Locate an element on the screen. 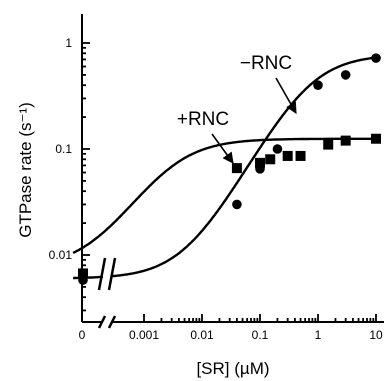 The image size is (384, 381). x-tick-label: 0.01 is located at coordinates (202, 335).